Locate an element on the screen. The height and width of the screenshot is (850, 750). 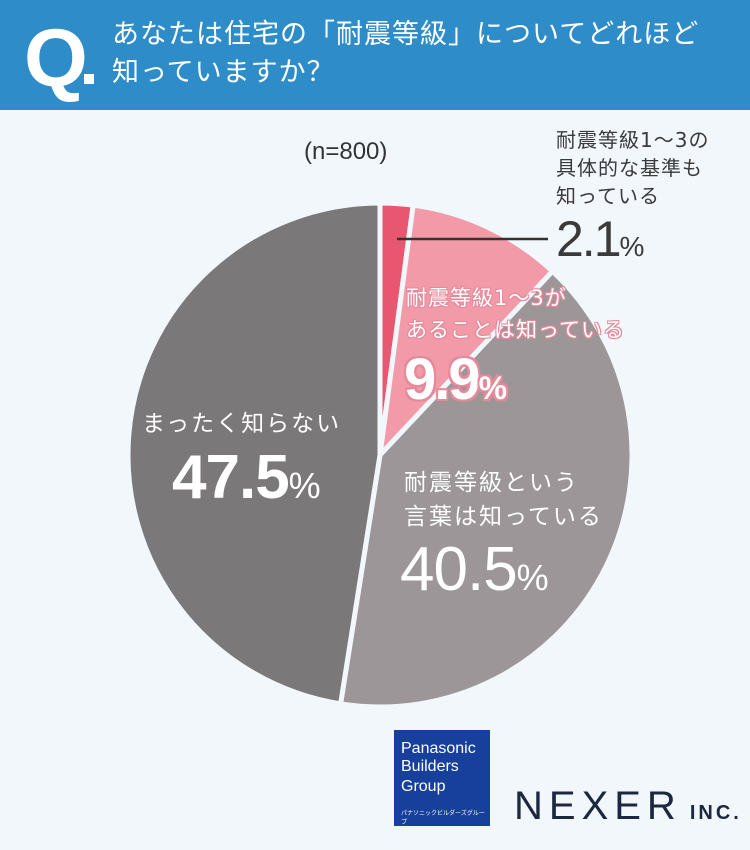
q-dot is located at coordinates (89, 79).